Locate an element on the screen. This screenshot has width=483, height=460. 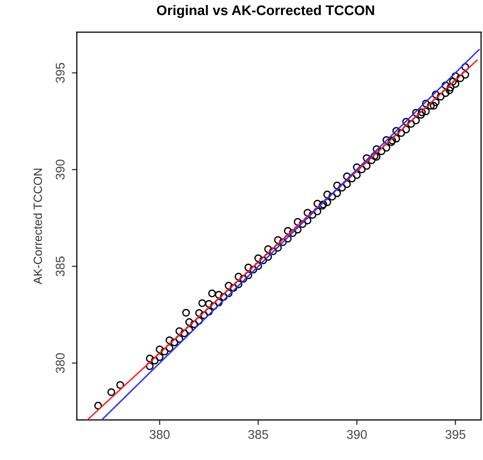
y-tick-label: 390 is located at coordinates (60, 170).